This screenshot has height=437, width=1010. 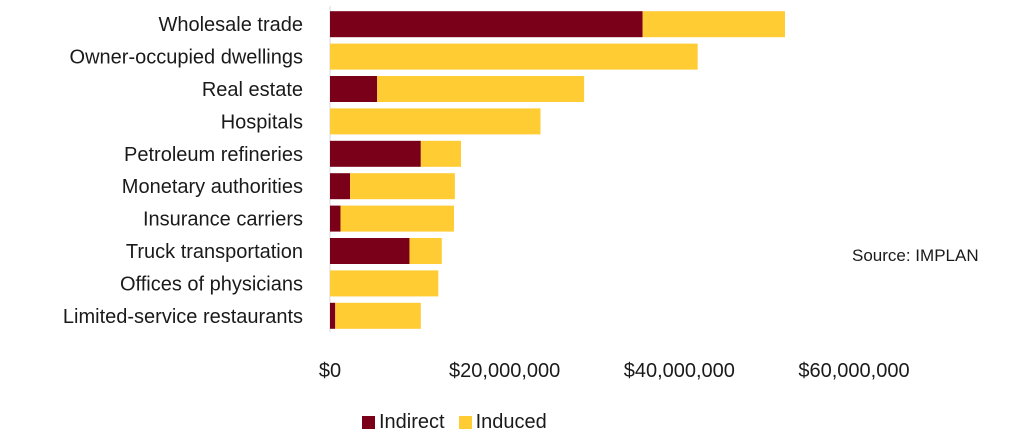 I want to click on bar-indirect-truck-transportation, so click(x=370, y=251).